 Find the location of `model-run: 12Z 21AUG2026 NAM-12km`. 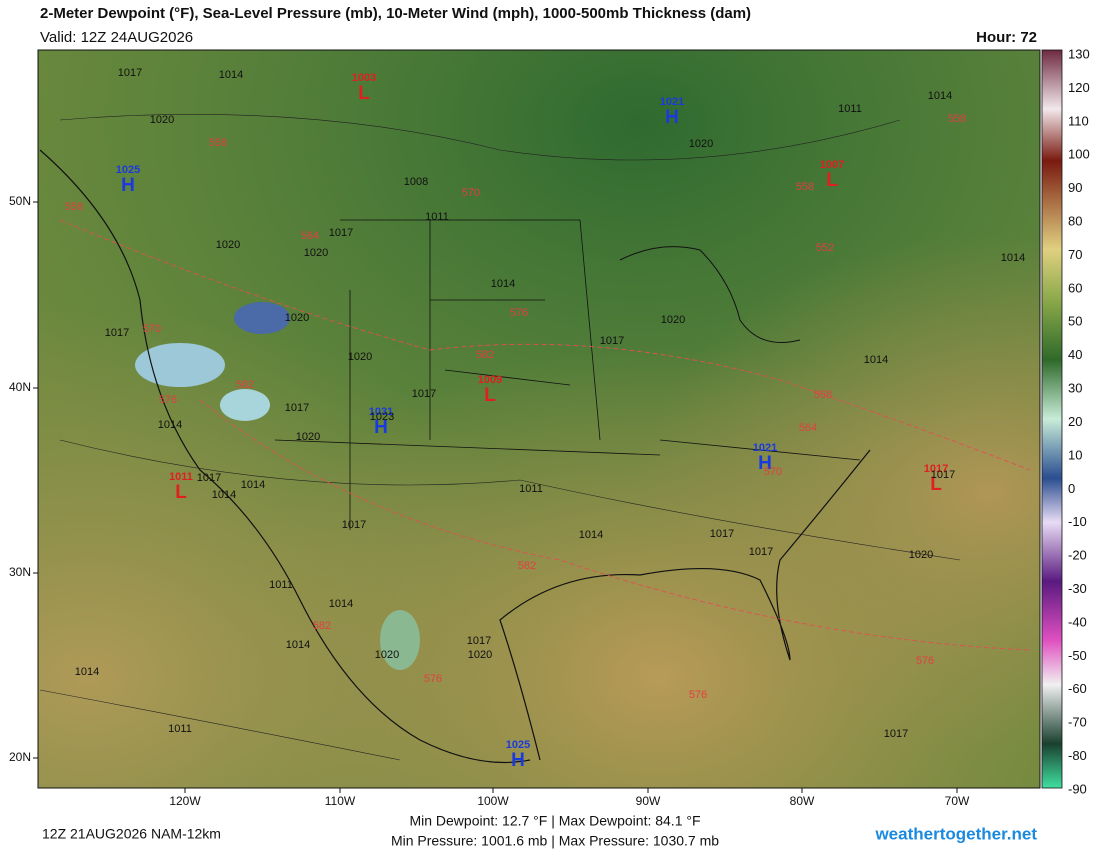

model-run: 12Z 21AUG2026 NAM-12km is located at coordinates (131, 834).